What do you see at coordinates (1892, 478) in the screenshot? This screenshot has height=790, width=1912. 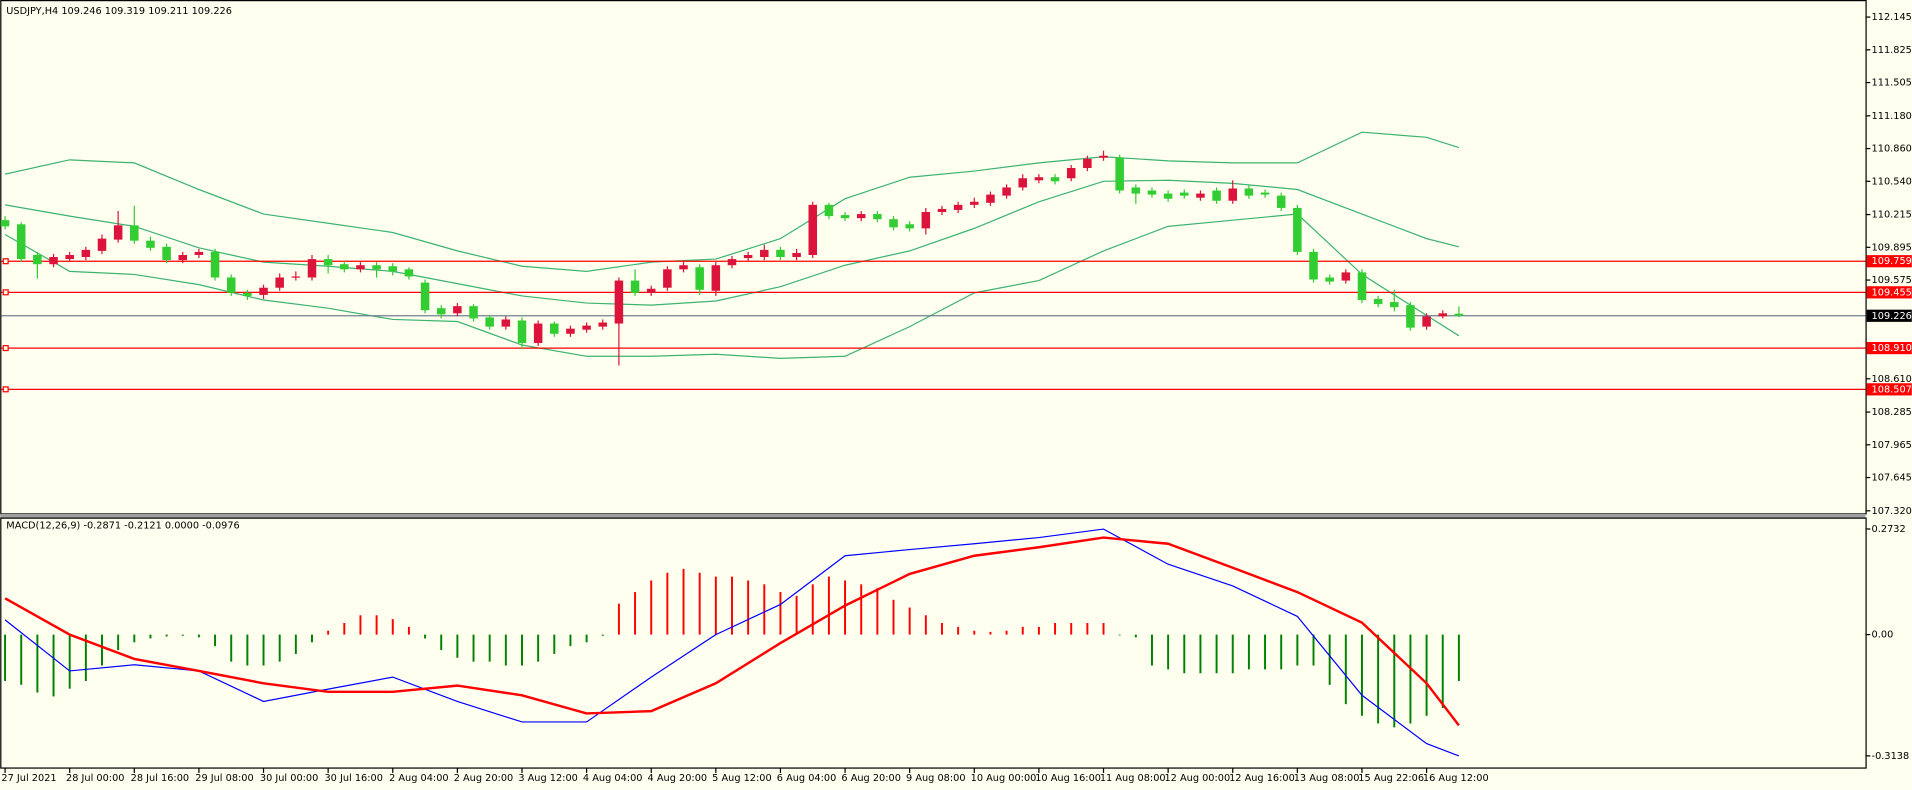 I see `y-tick-label: 107.645` at bounding box center [1892, 478].